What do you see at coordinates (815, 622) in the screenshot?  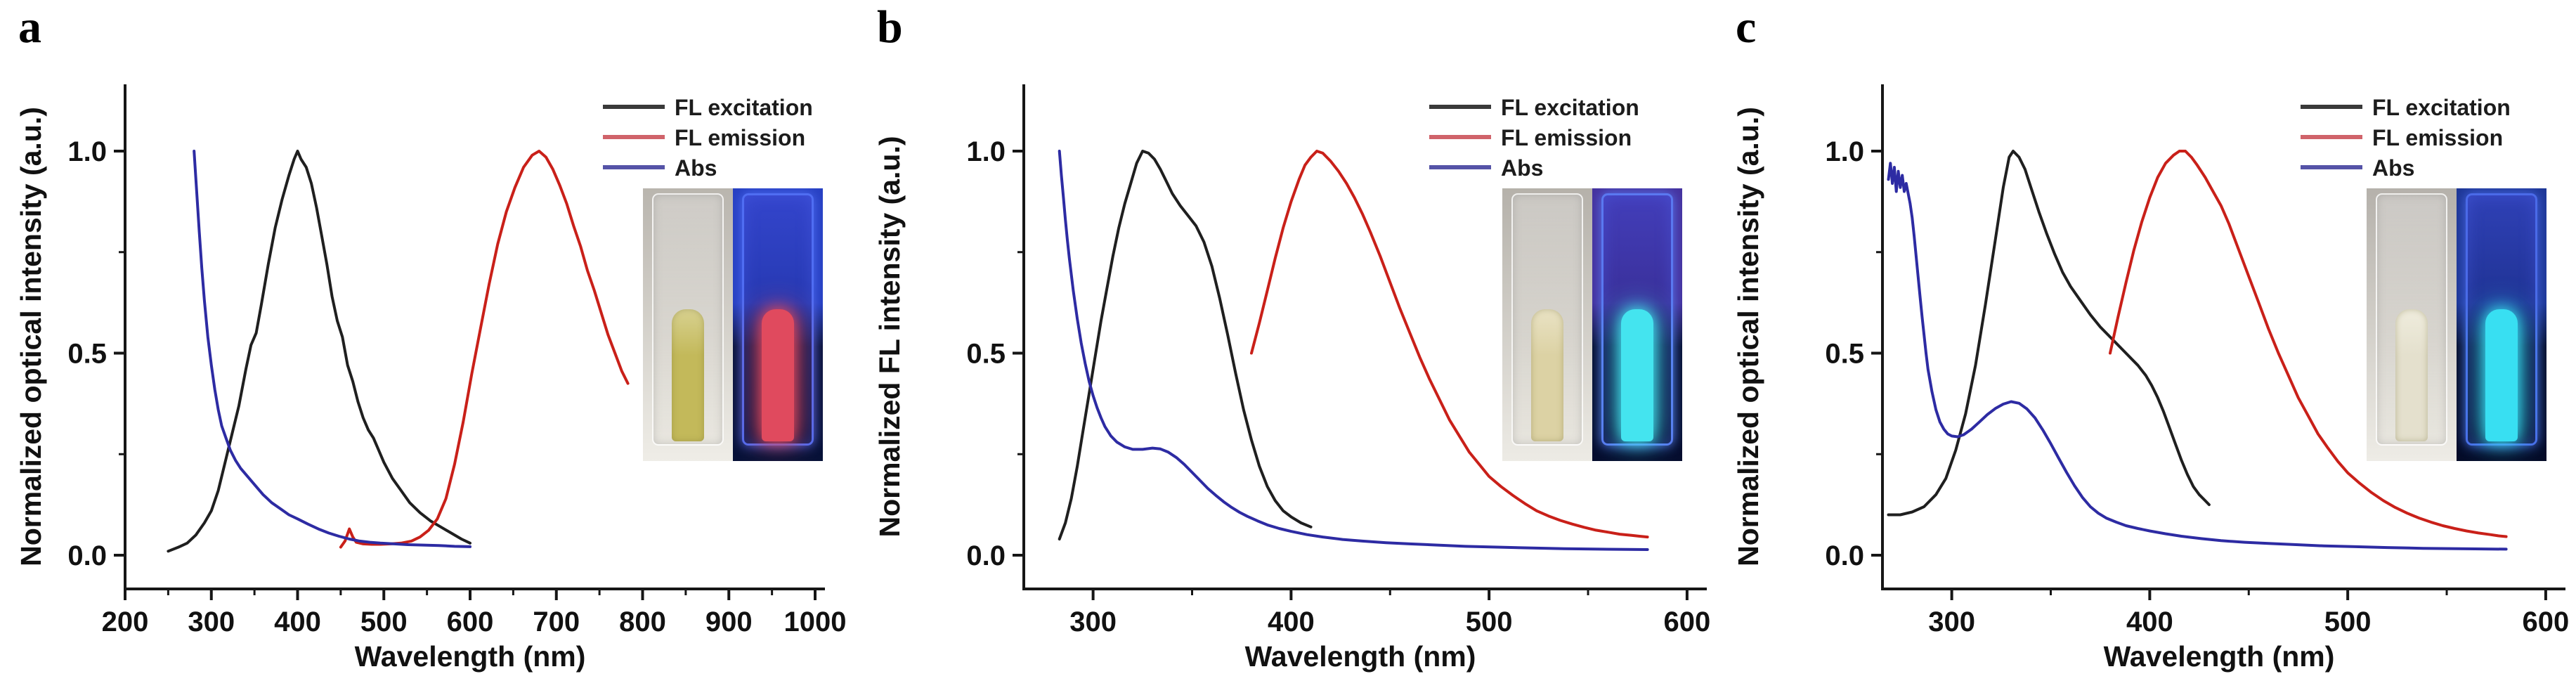 I see `x-tick-label: 1000` at bounding box center [815, 622].